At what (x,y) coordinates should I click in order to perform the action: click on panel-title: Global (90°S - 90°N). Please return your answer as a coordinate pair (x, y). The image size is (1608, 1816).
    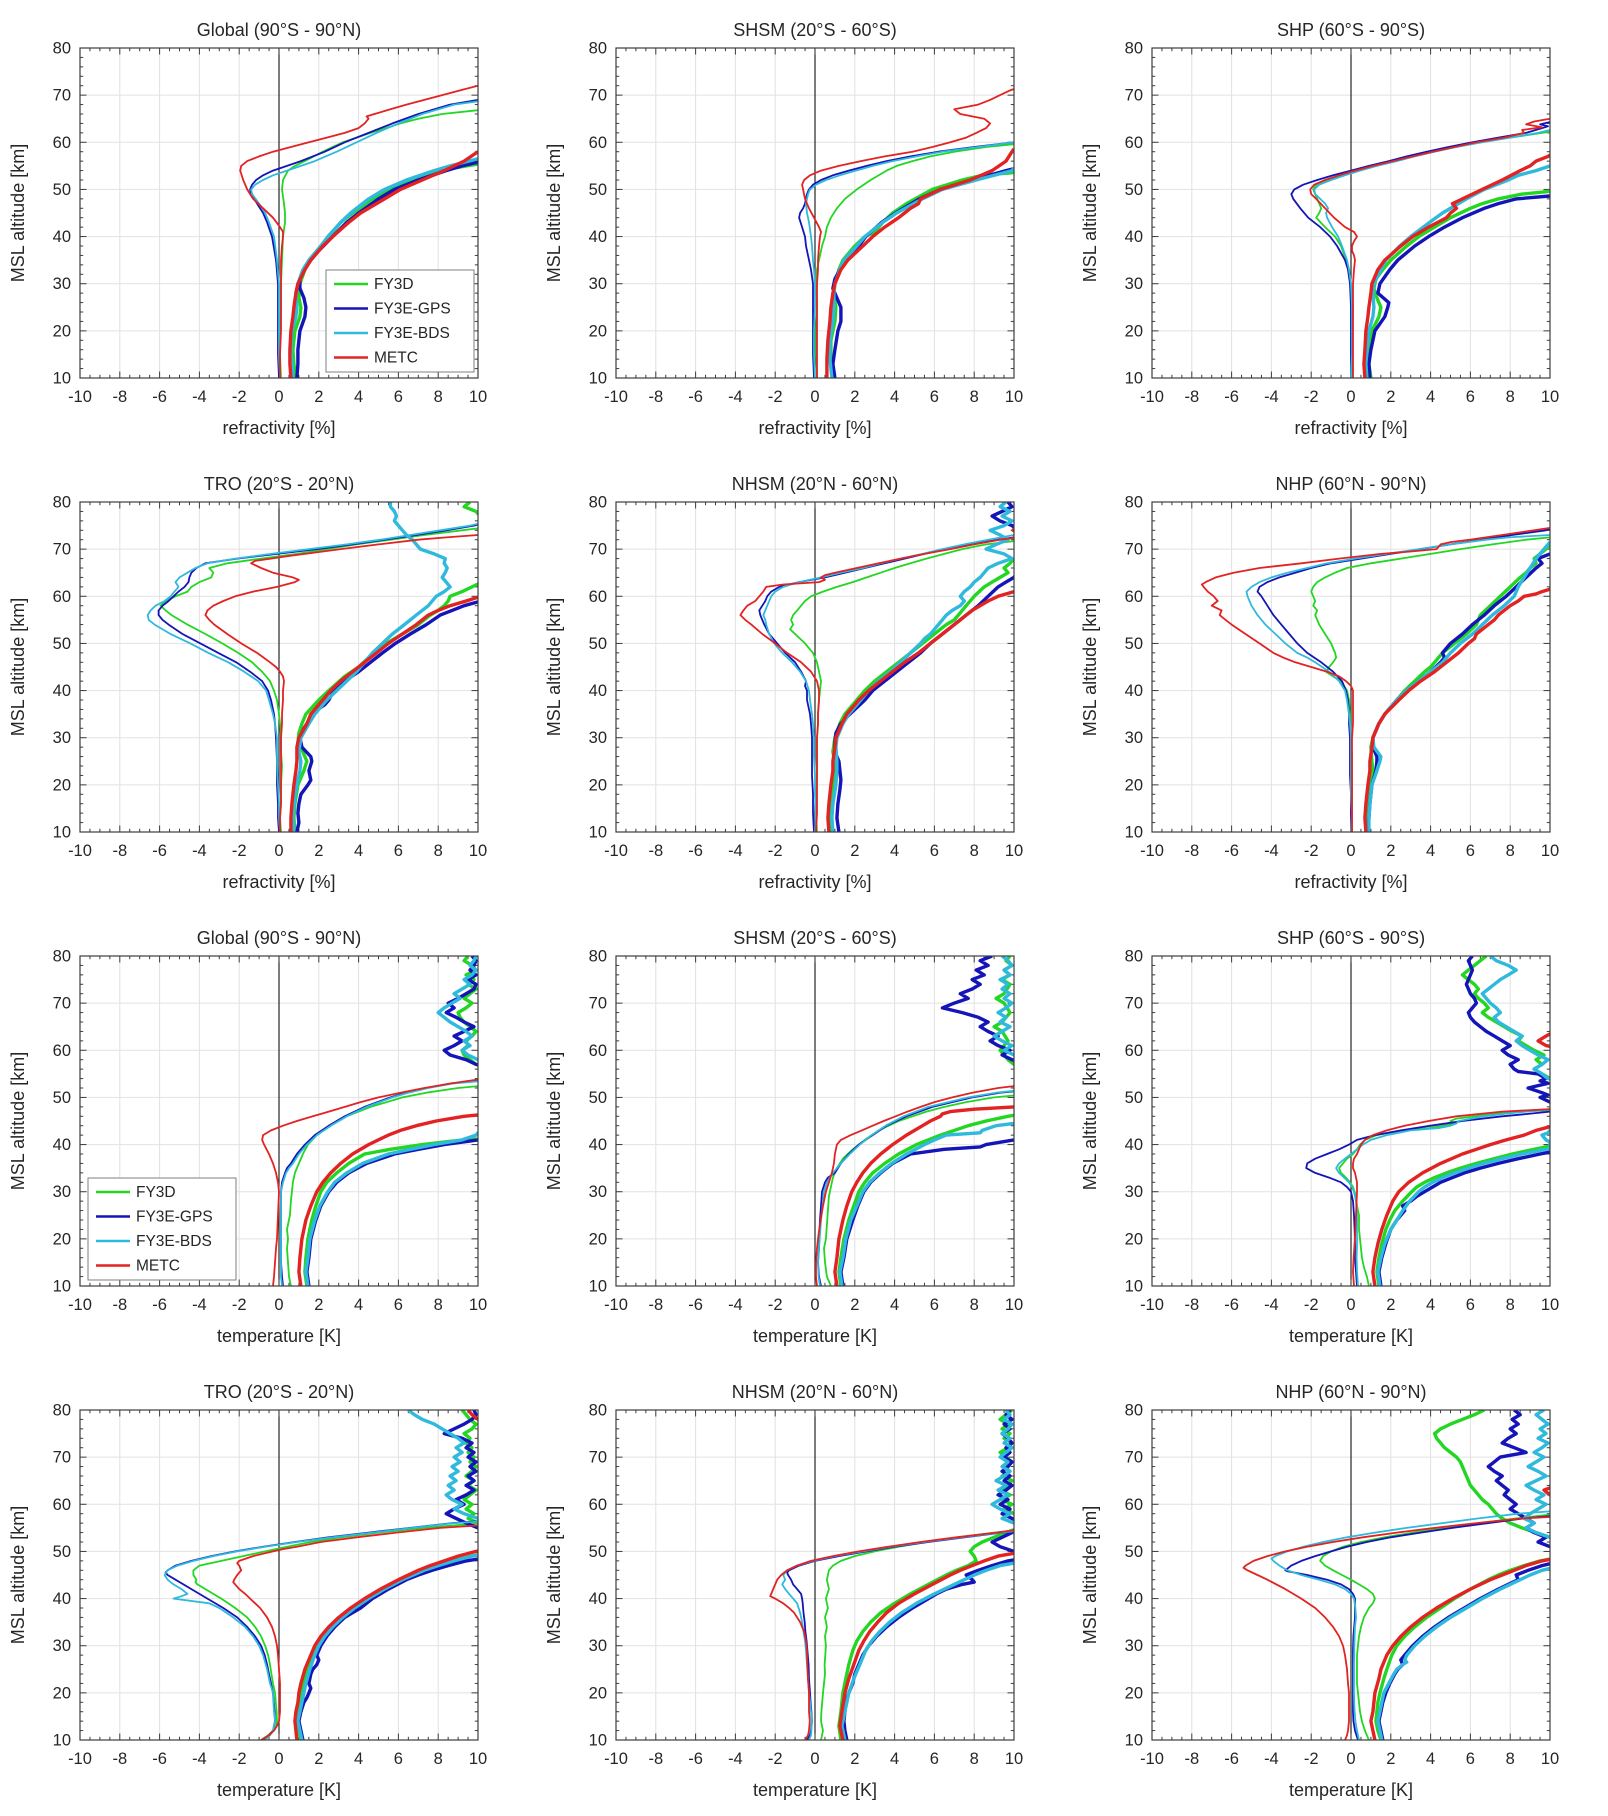
    Looking at the image, I should click on (279, 30).